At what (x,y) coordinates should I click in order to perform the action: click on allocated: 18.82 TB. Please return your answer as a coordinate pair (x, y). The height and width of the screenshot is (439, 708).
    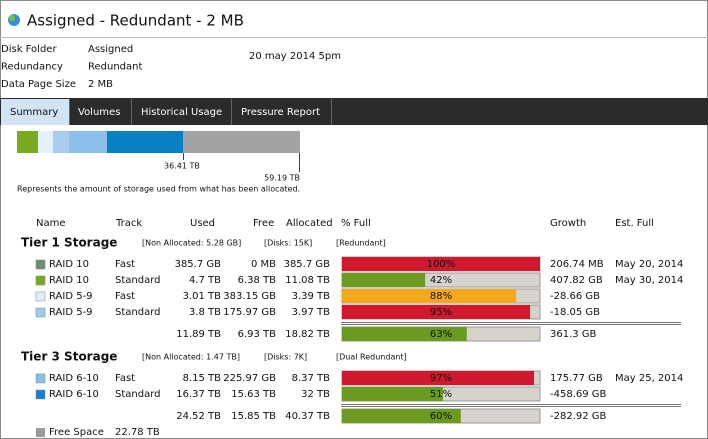
    Looking at the image, I should click on (307, 334).